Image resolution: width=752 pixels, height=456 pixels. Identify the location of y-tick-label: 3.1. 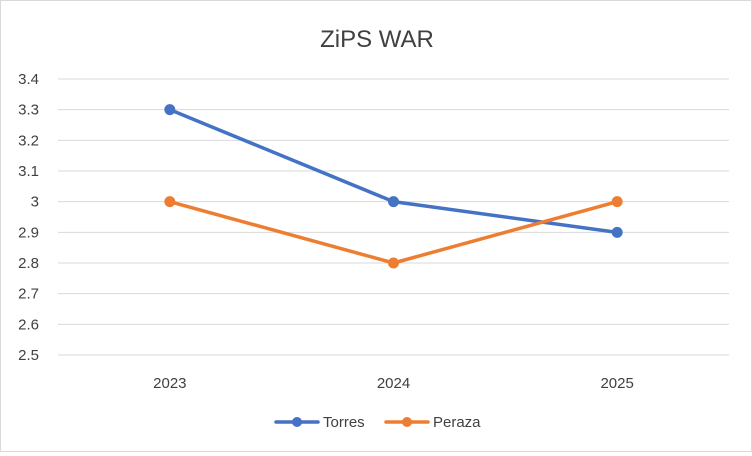
(28, 171).